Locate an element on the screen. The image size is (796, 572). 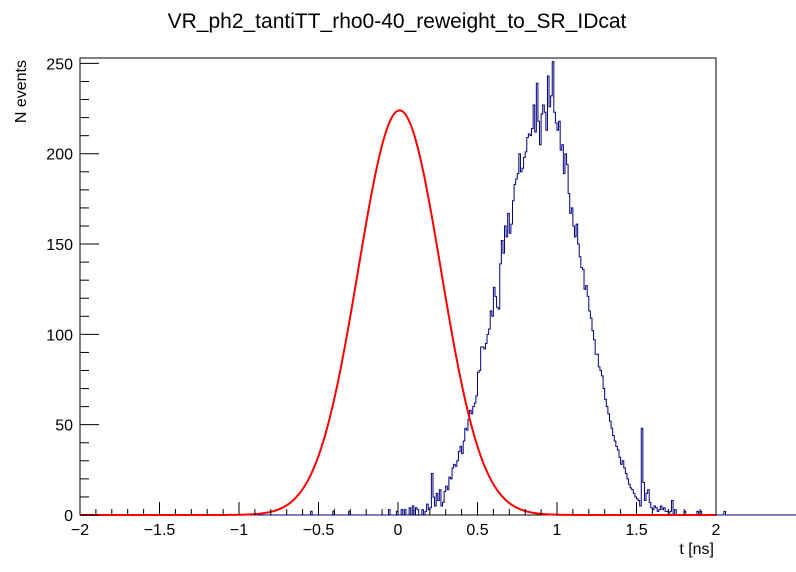
x-tick-label: 0.5 is located at coordinates (477, 530).